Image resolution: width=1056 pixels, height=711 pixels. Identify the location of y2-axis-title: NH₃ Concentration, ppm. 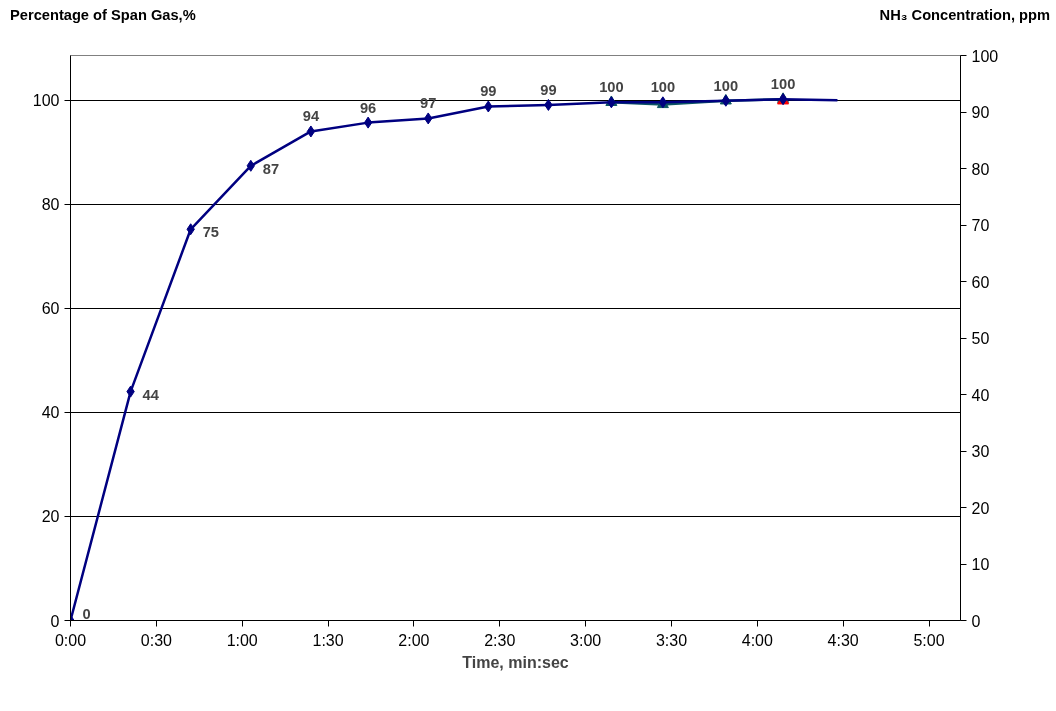
(964, 15).